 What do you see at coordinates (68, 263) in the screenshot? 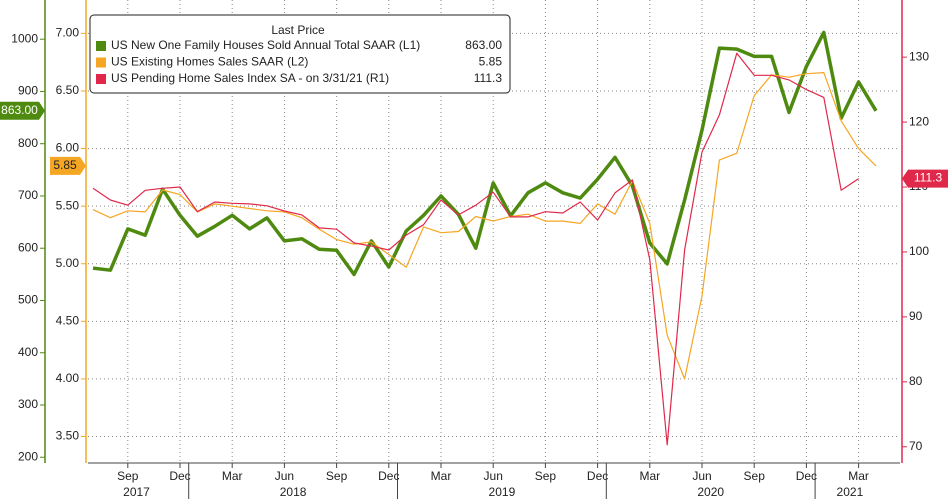
I see `y-tick-label: 5.00` at bounding box center [68, 263].